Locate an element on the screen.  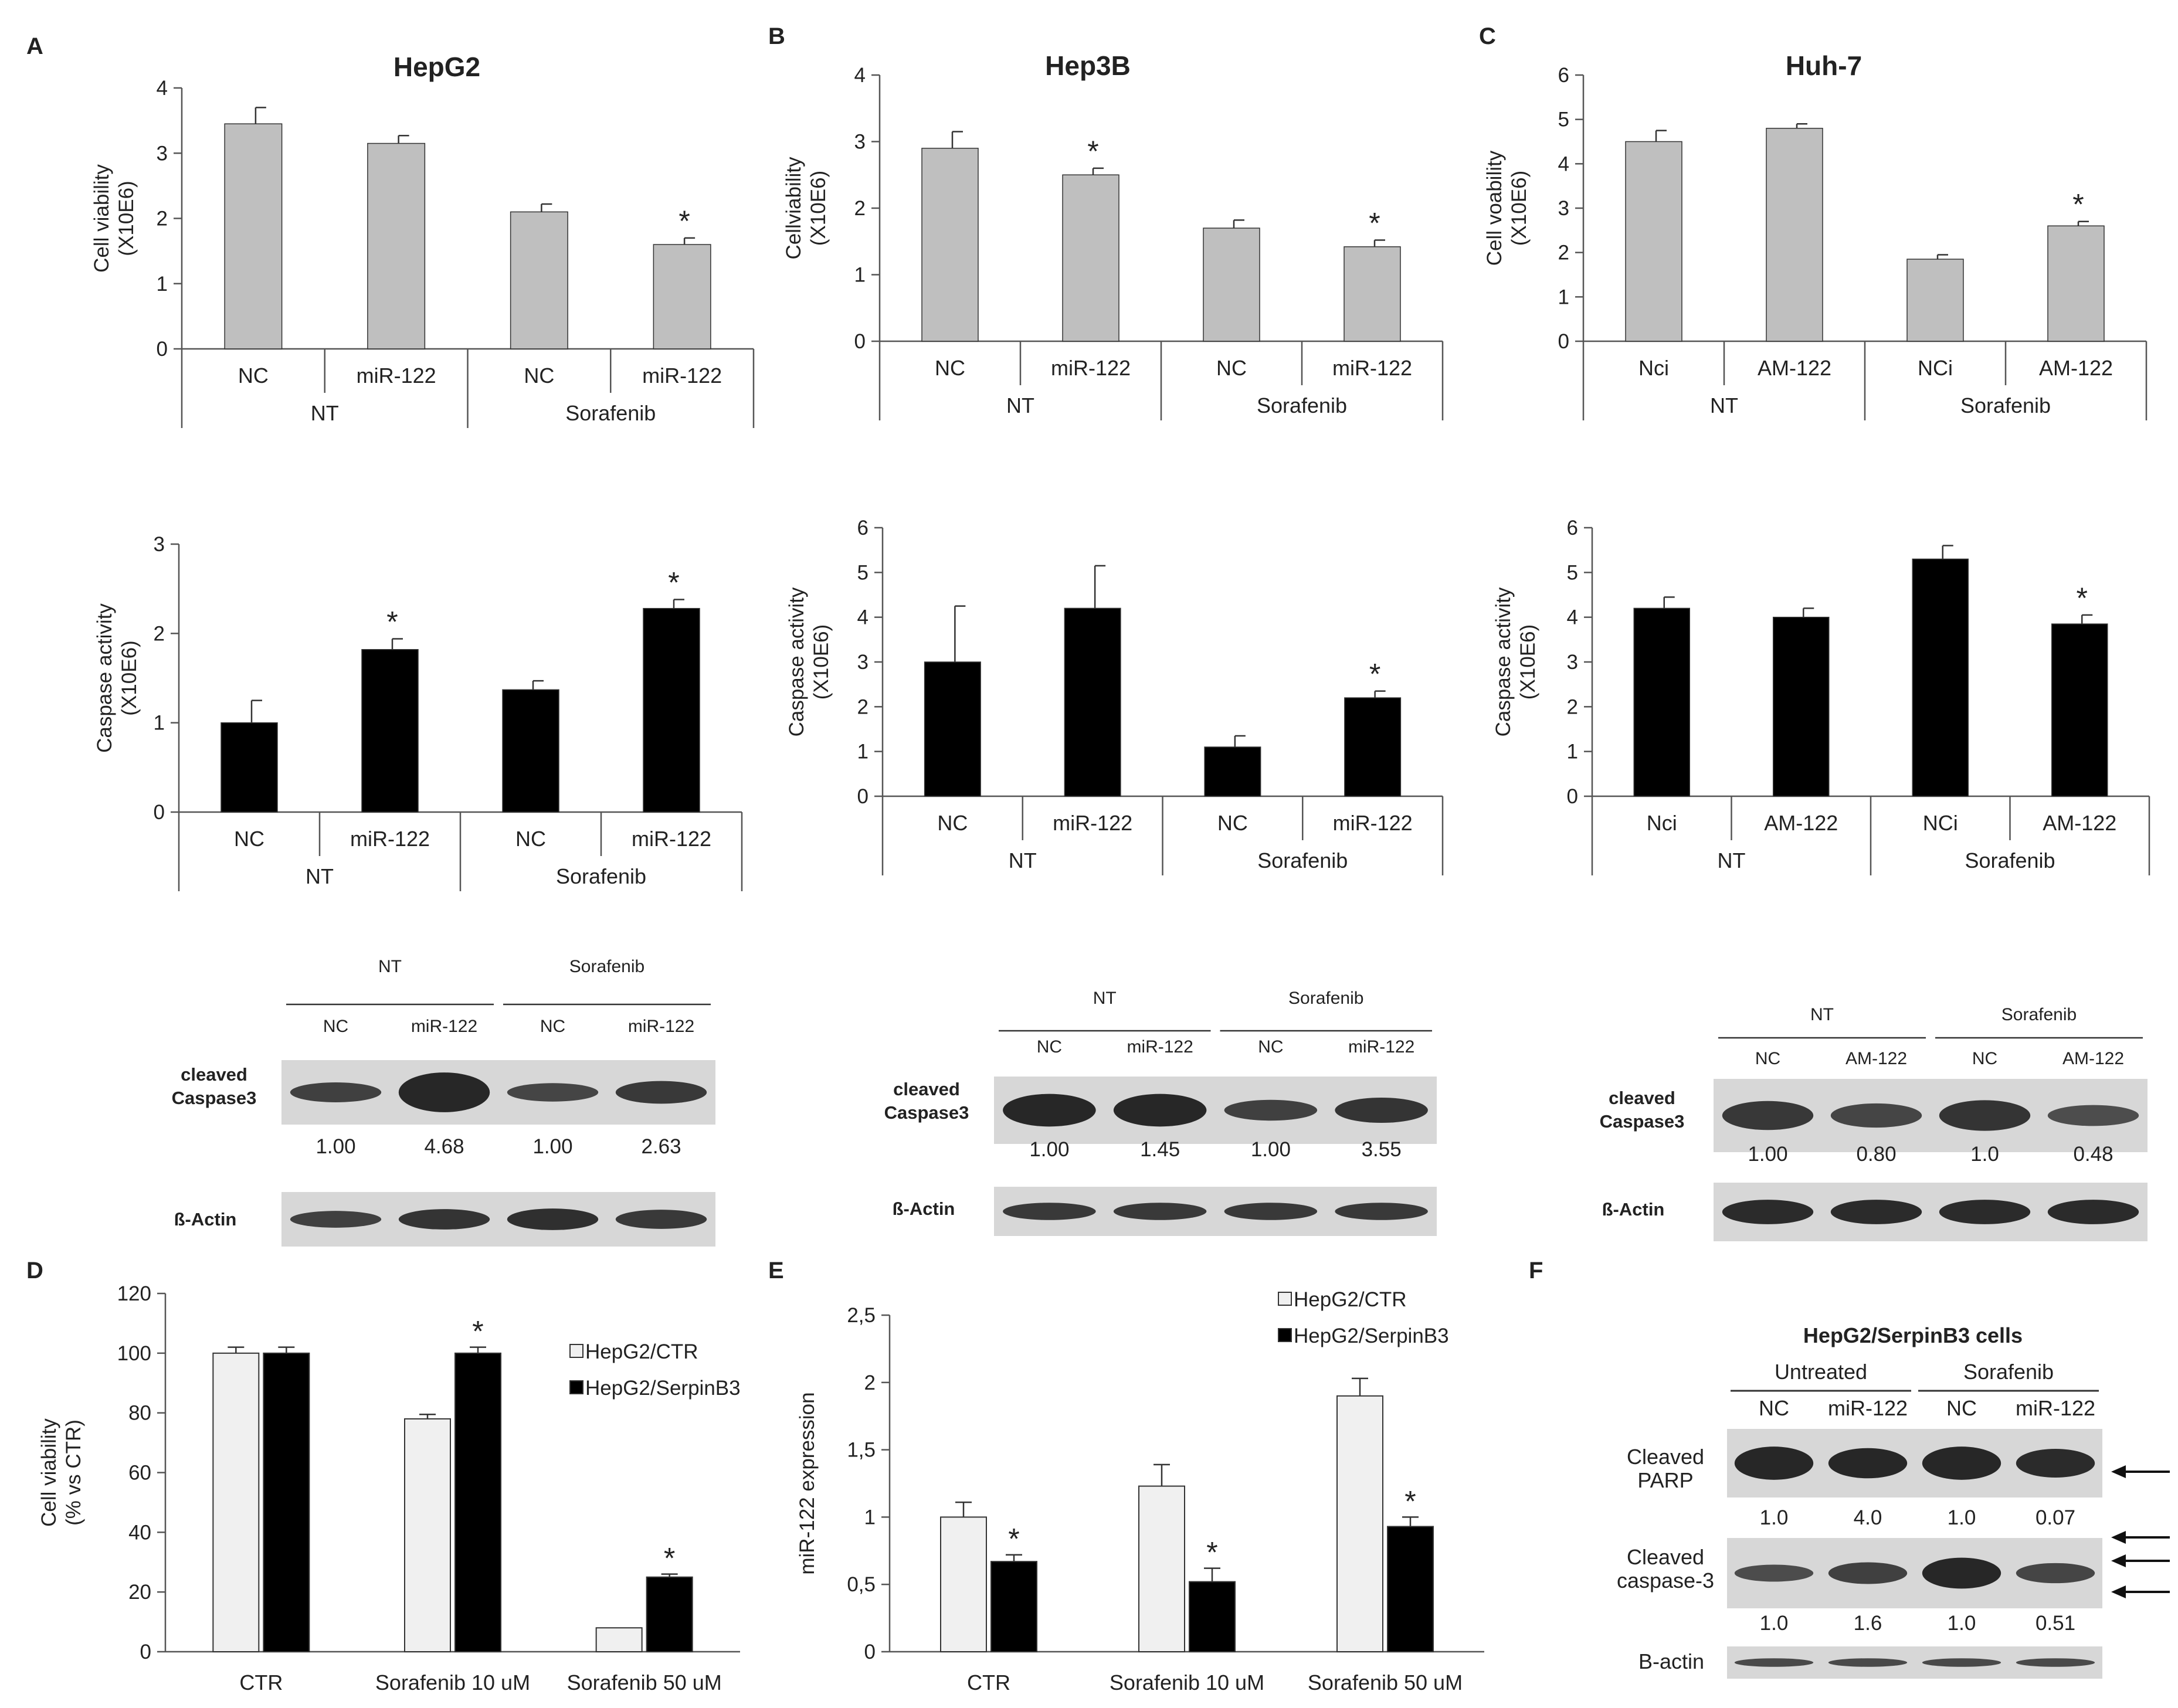
blot-f-arrow-casp-3-head is located at coordinates (2118, 1591).